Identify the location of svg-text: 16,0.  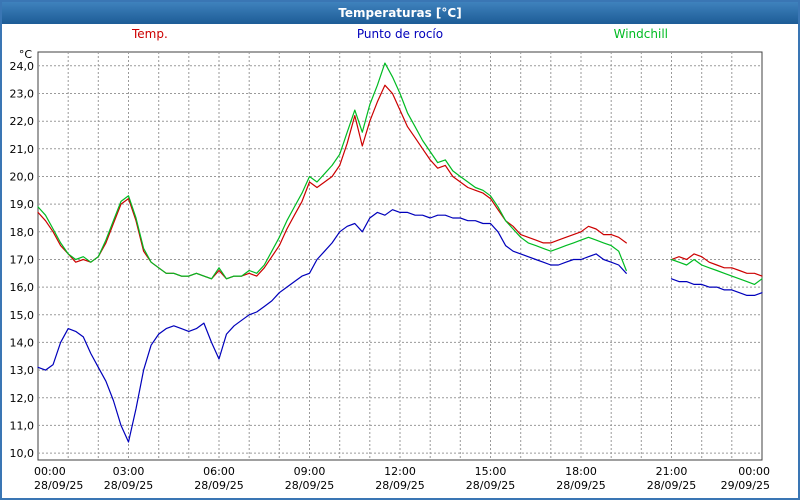
(22, 287).